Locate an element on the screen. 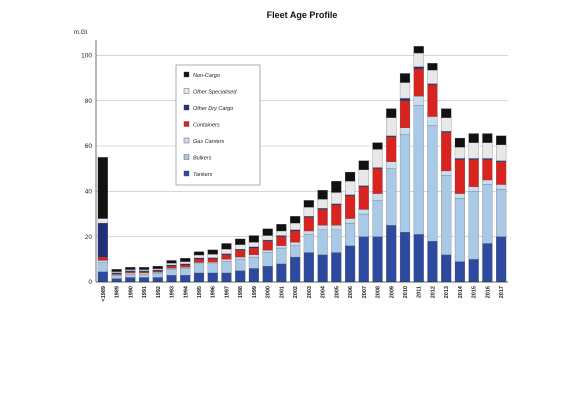 The image size is (568, 400). bar-2011-tankers is located at coordinates (418, 258).